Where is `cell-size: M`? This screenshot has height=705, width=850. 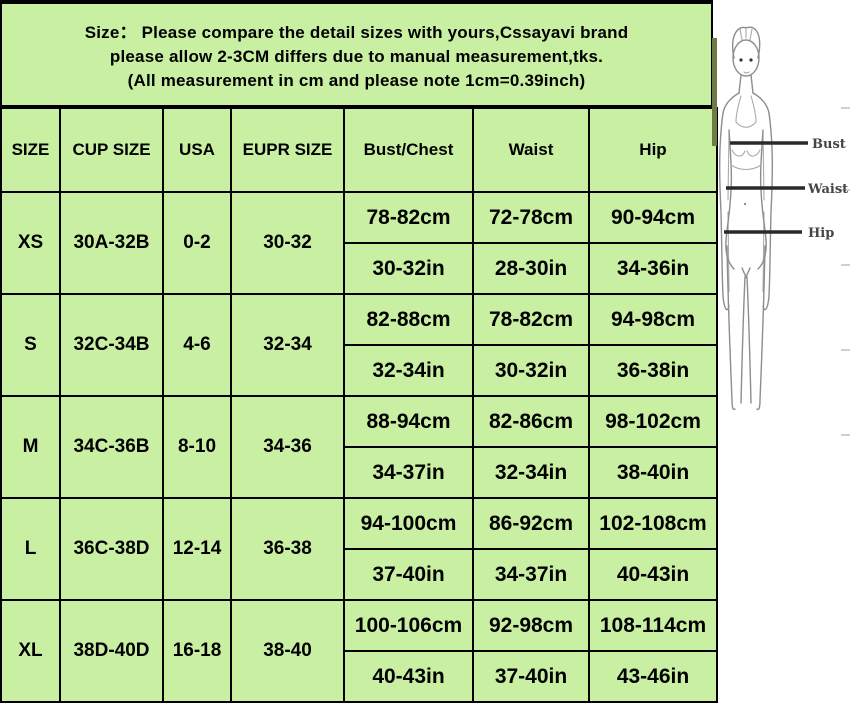 cell-size: M is located at coordinates (30, 447).